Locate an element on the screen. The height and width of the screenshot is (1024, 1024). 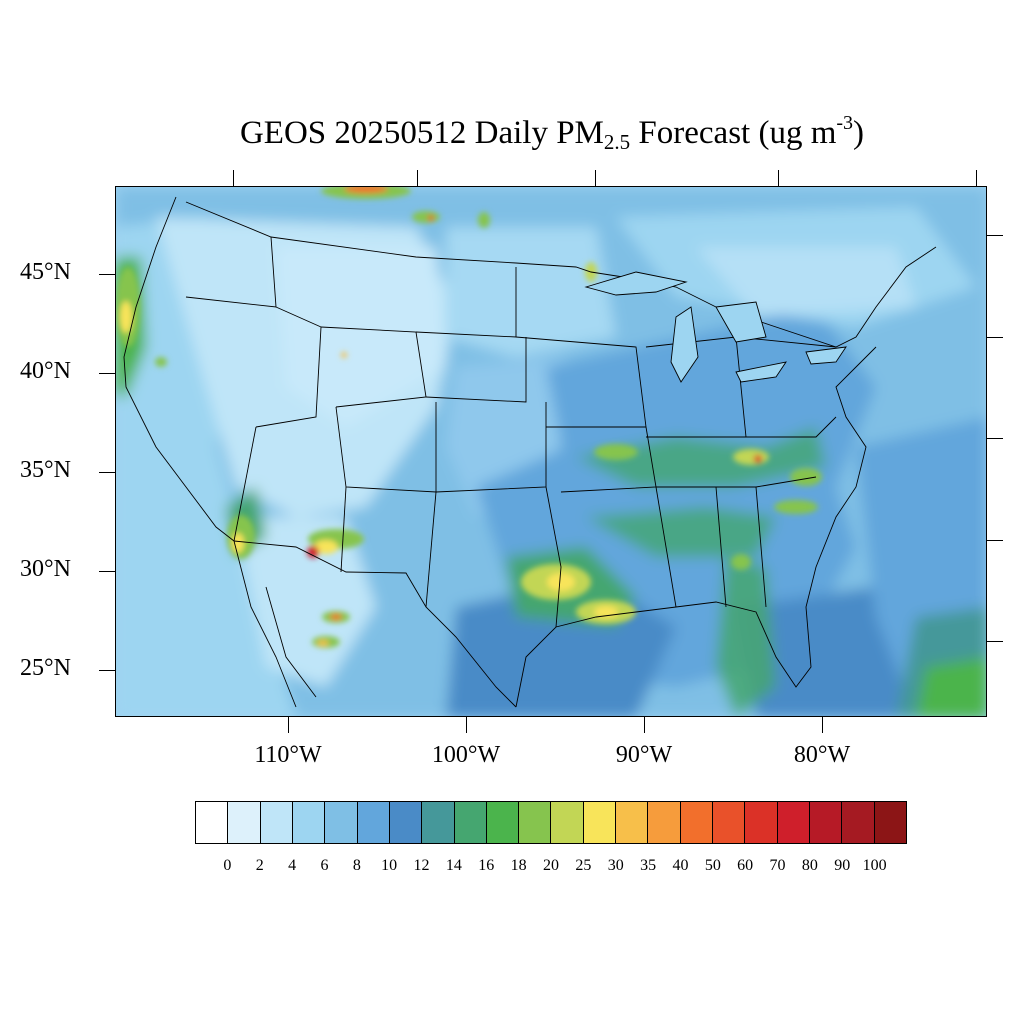
top-tick-80w is located at coordinates (778, 178).